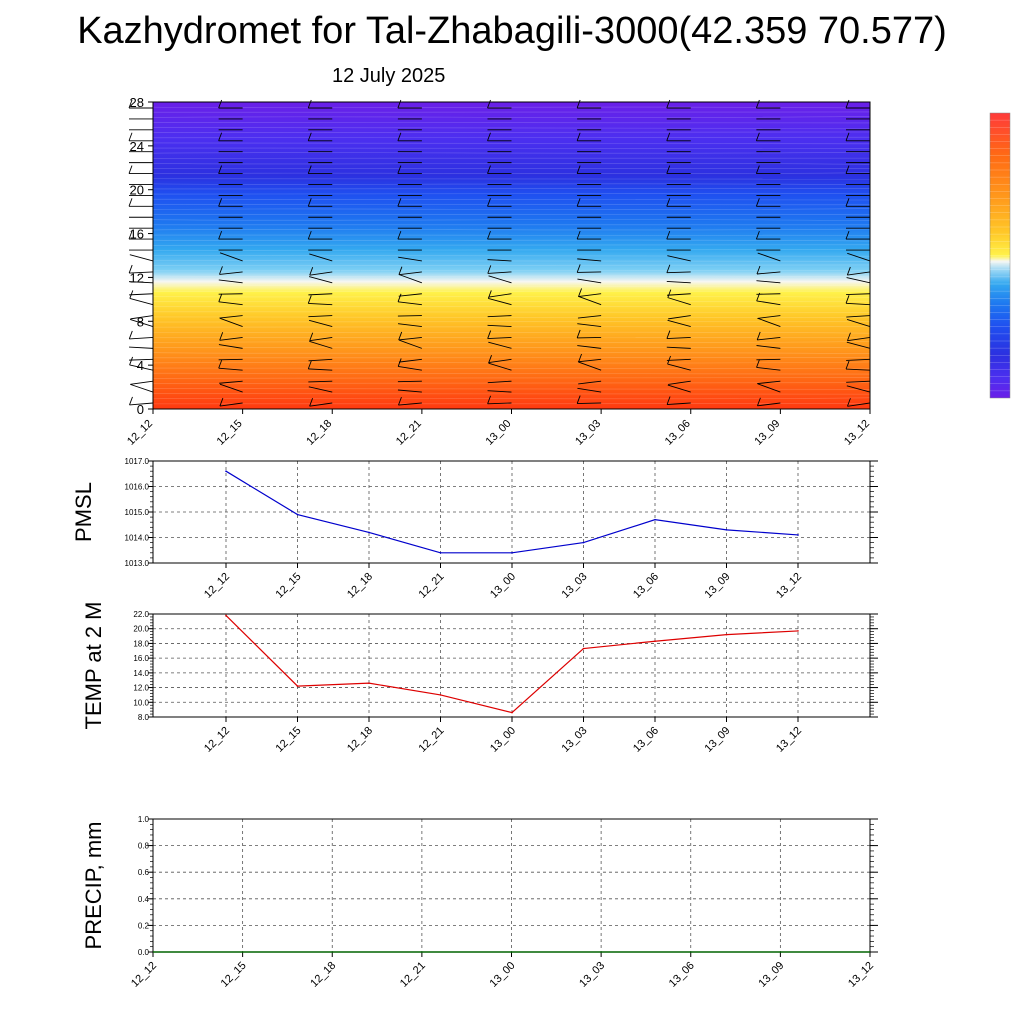  I want to click on y-tick-label: 0.8, so click(144, 846).